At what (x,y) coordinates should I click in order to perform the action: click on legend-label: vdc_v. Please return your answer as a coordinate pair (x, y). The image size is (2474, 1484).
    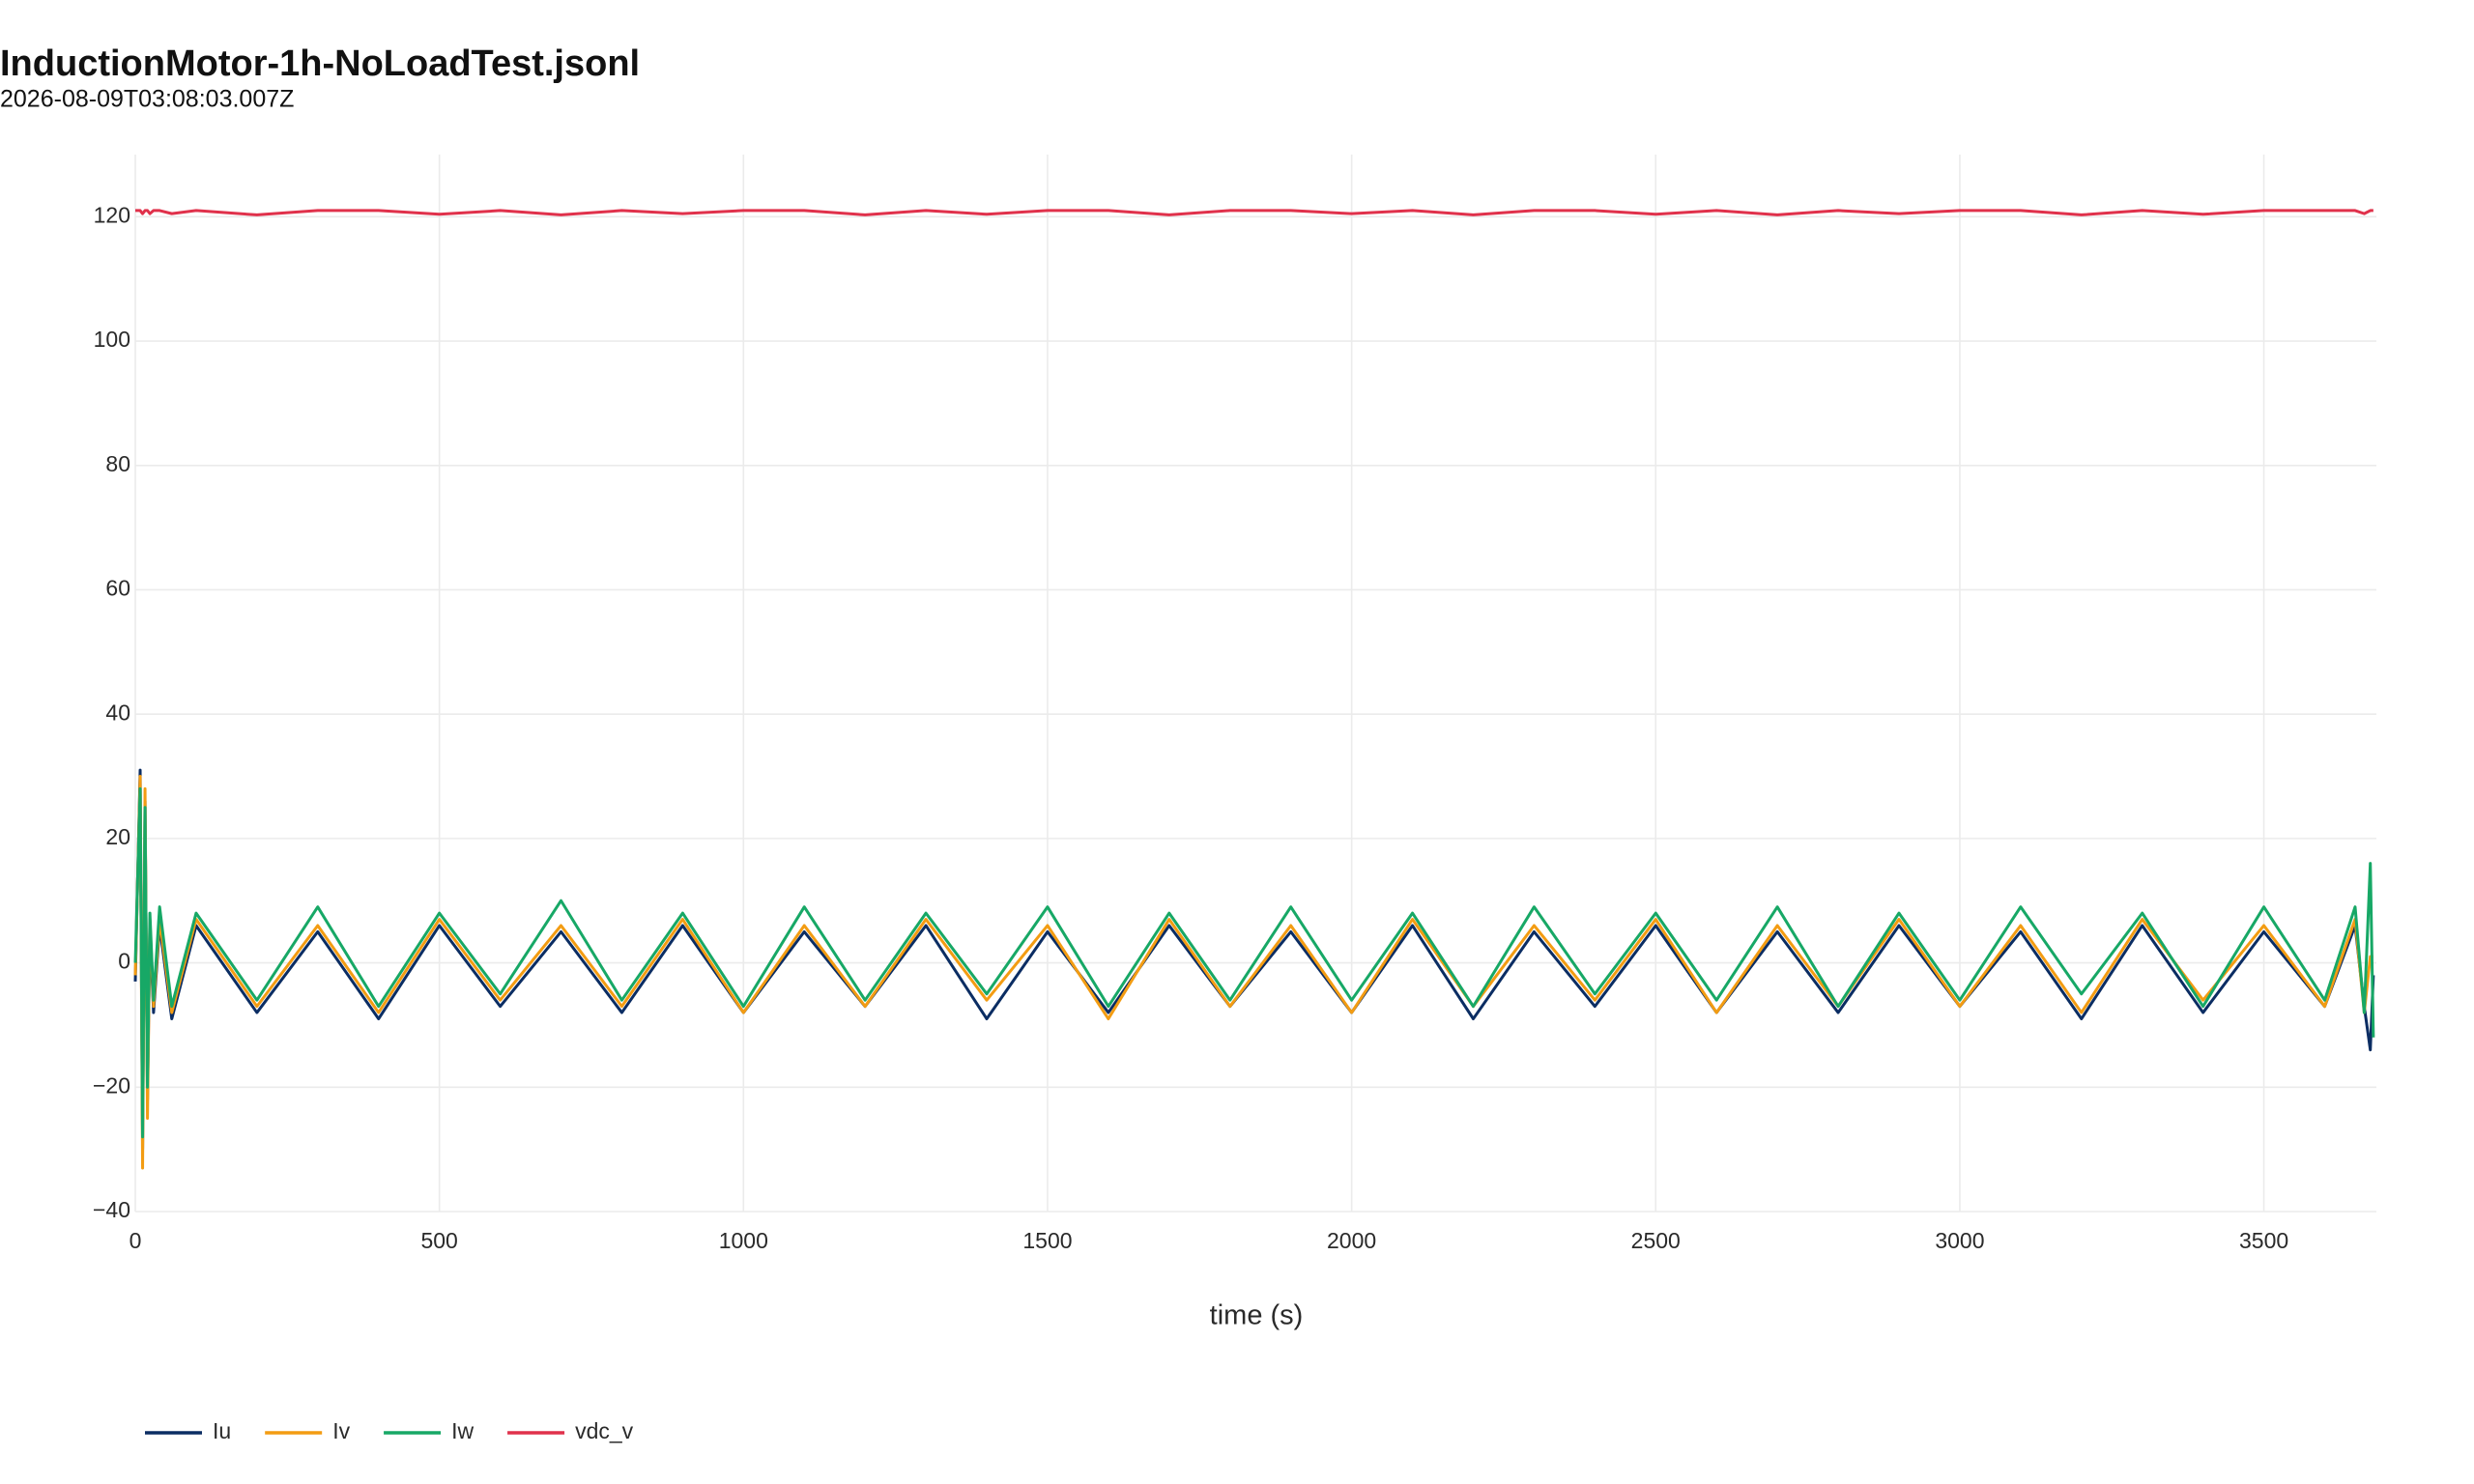
    Looking at the image, I should click on (605, 1430).